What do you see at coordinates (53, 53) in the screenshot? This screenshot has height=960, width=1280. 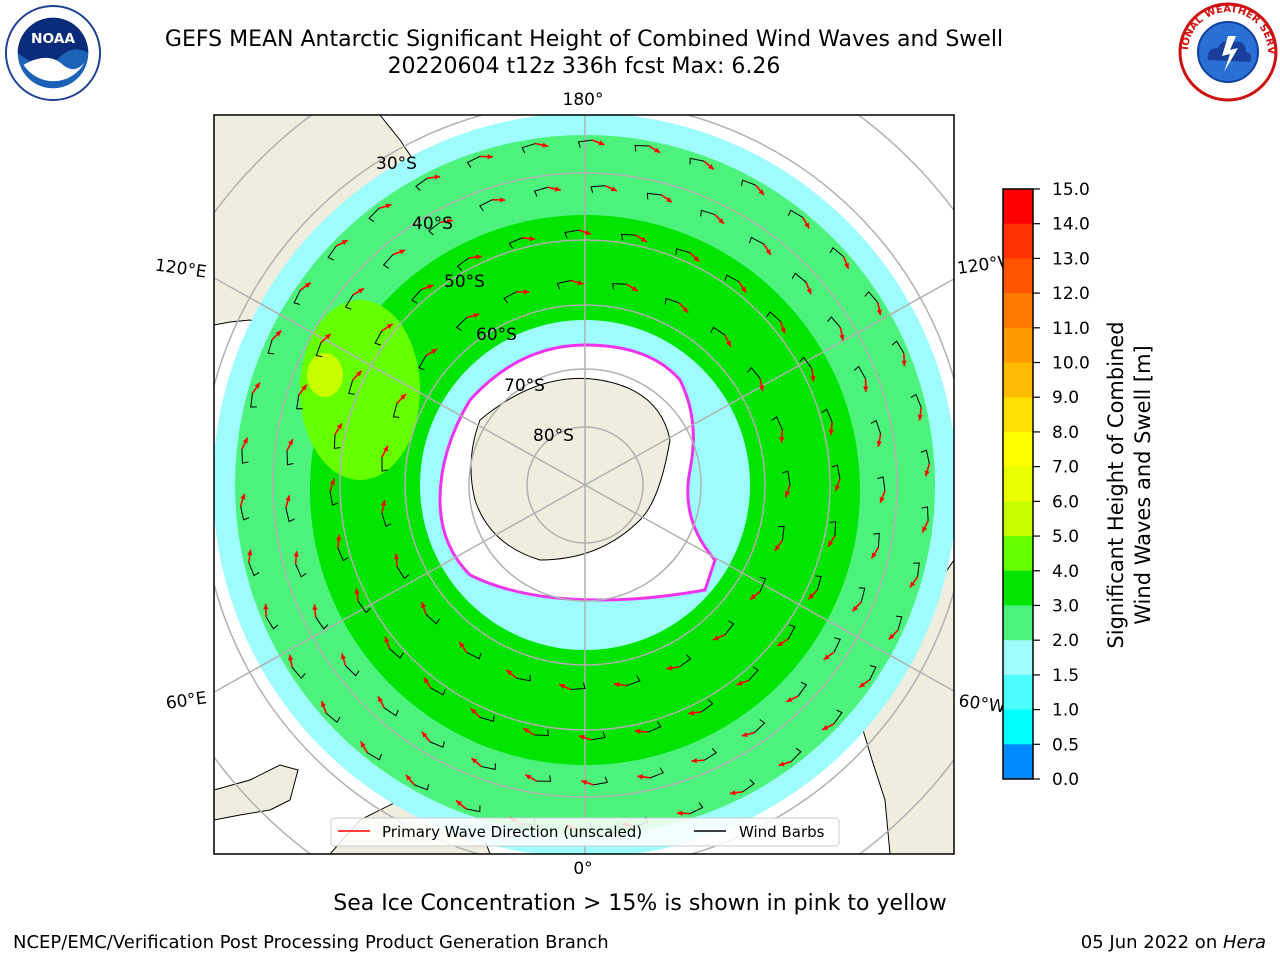 I see `noaa-logo: NOAA` at bounding box center [53, 53].